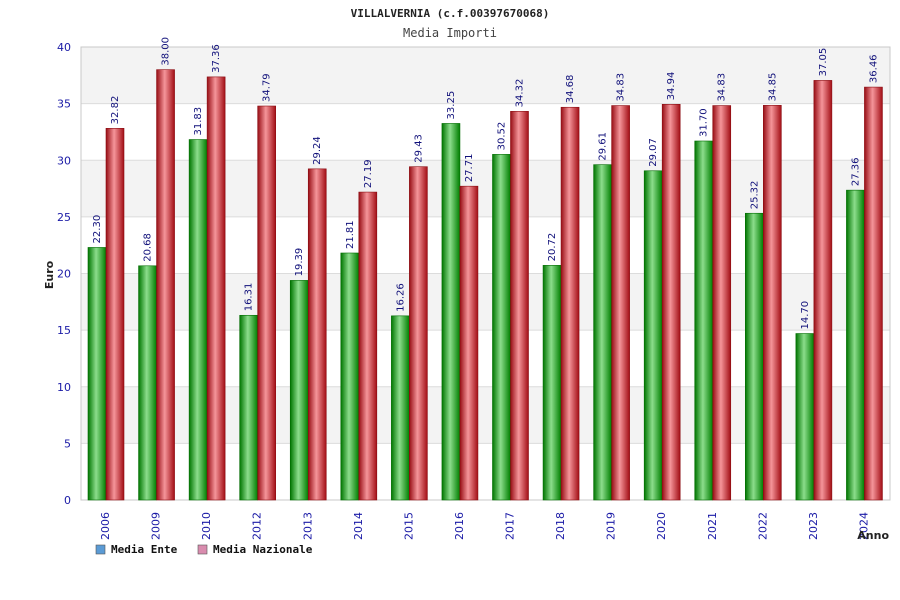 This screenshot has height=600, width=900. Describe the element at coordinates (299, 262) in the screenshot. I see `bar-value-label: 19.39` at that location.